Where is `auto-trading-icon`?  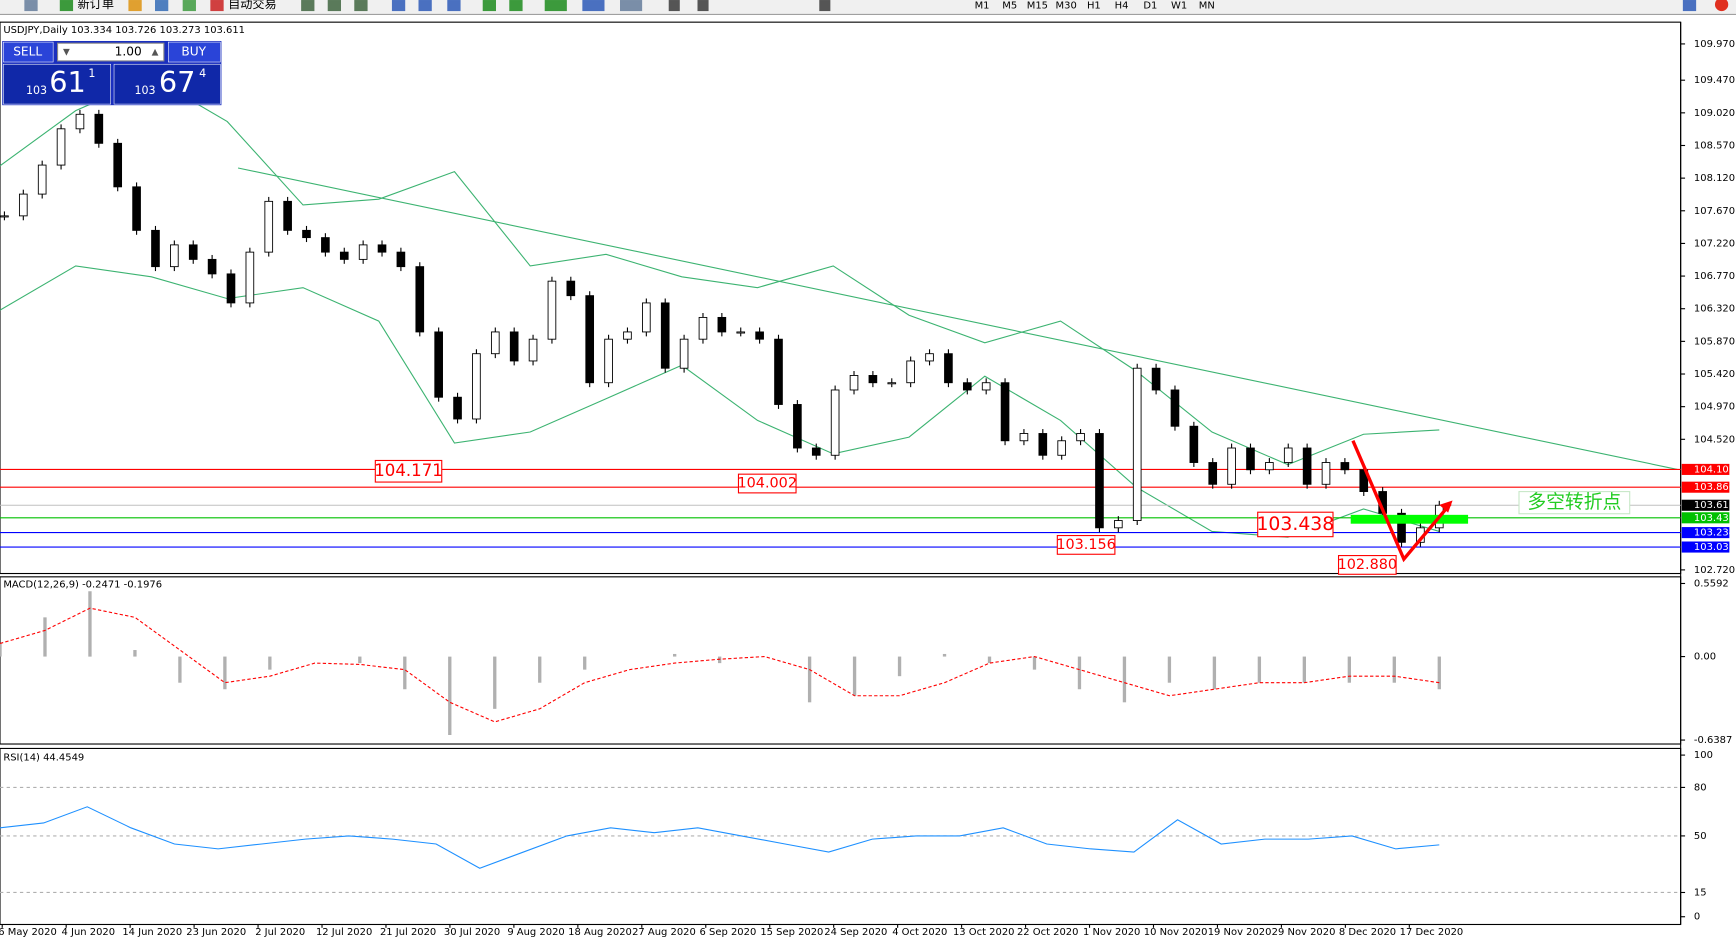
auto-trading-icon is located at coordinates (217, 6).